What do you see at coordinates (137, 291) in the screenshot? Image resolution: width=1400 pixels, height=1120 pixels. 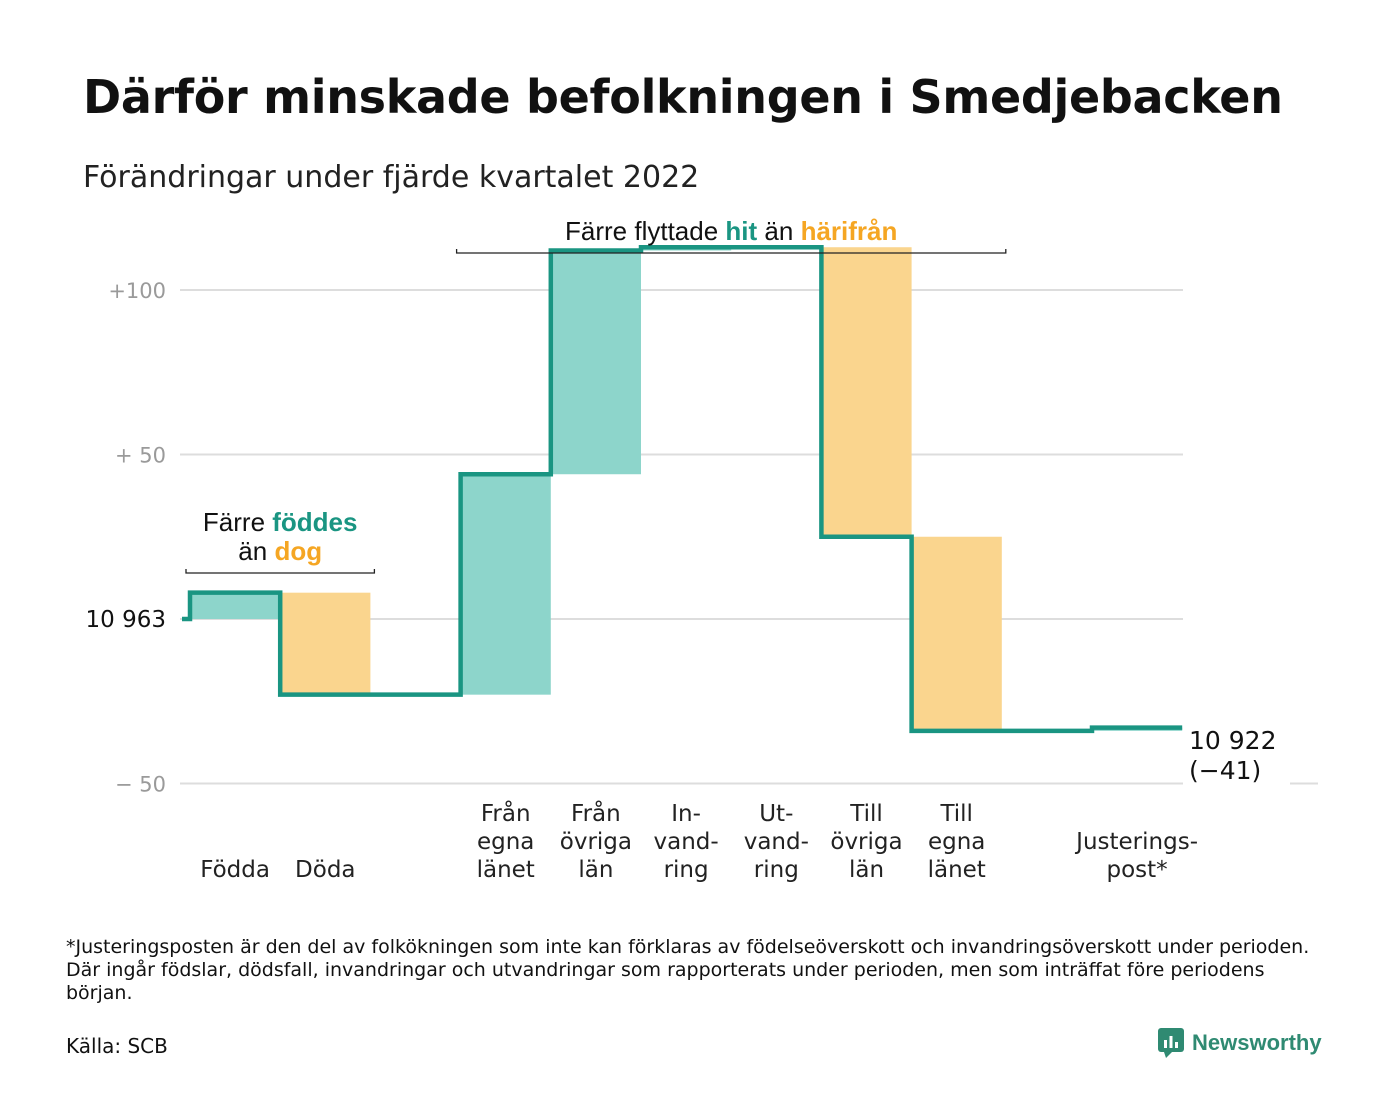 I see `y-tick-label: +100` at bounding box center [137, 291].